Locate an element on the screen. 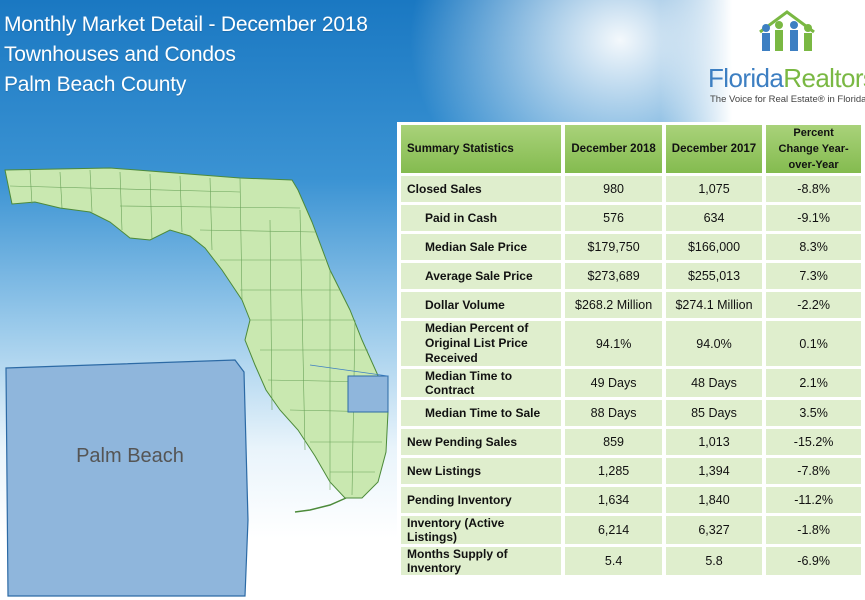 The width and height of the screenshot is (865, 600). value-change: -8.8% is located at coordinates (813, 189).